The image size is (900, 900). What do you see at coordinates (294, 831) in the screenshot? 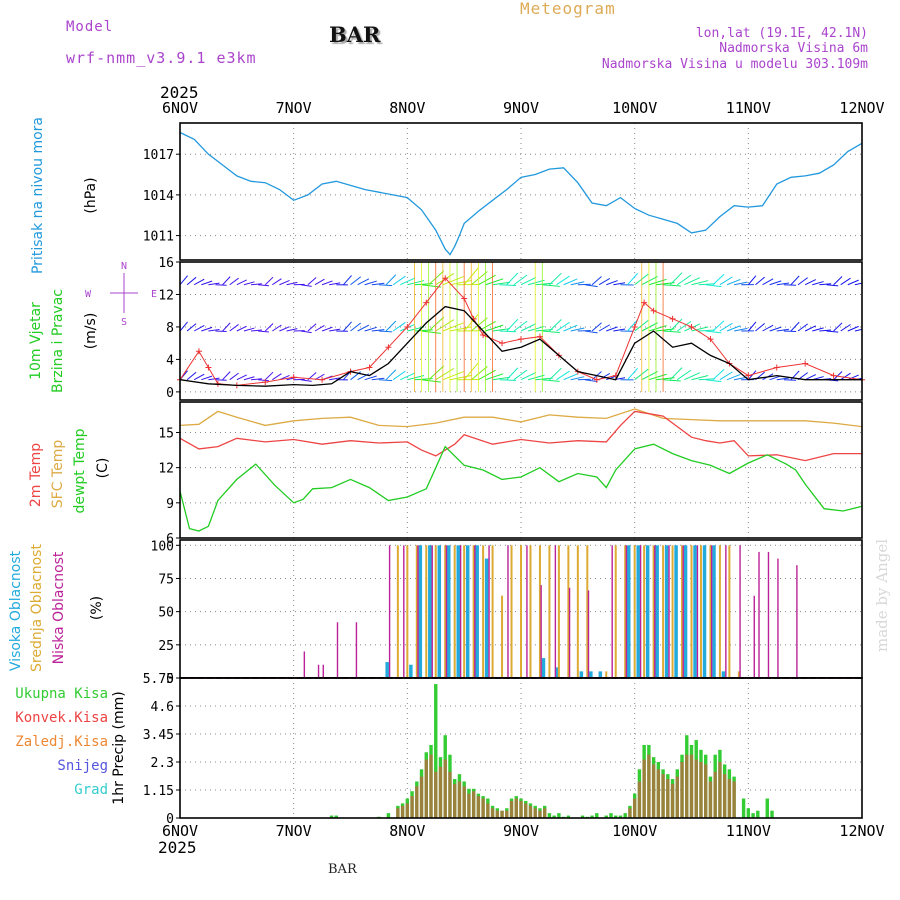
I see `x-tick-label-bottom: 7NOV` at bounding box center [294, 831].